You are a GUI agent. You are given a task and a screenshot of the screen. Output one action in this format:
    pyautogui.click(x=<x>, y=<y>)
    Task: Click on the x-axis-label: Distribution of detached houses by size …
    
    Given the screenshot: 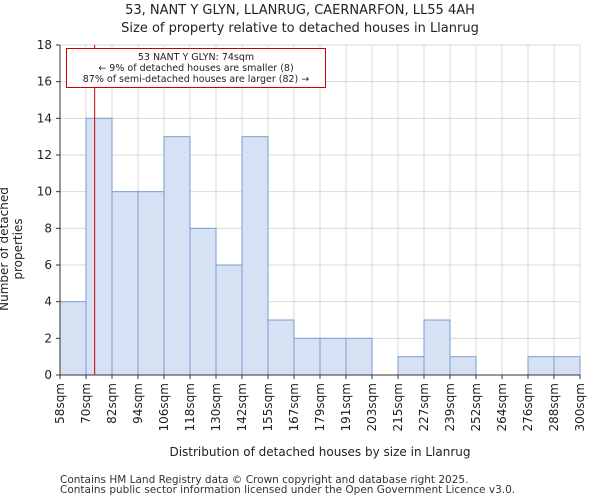 What is the action you would take?
    pyautogui.click(x=320, y=452)
    